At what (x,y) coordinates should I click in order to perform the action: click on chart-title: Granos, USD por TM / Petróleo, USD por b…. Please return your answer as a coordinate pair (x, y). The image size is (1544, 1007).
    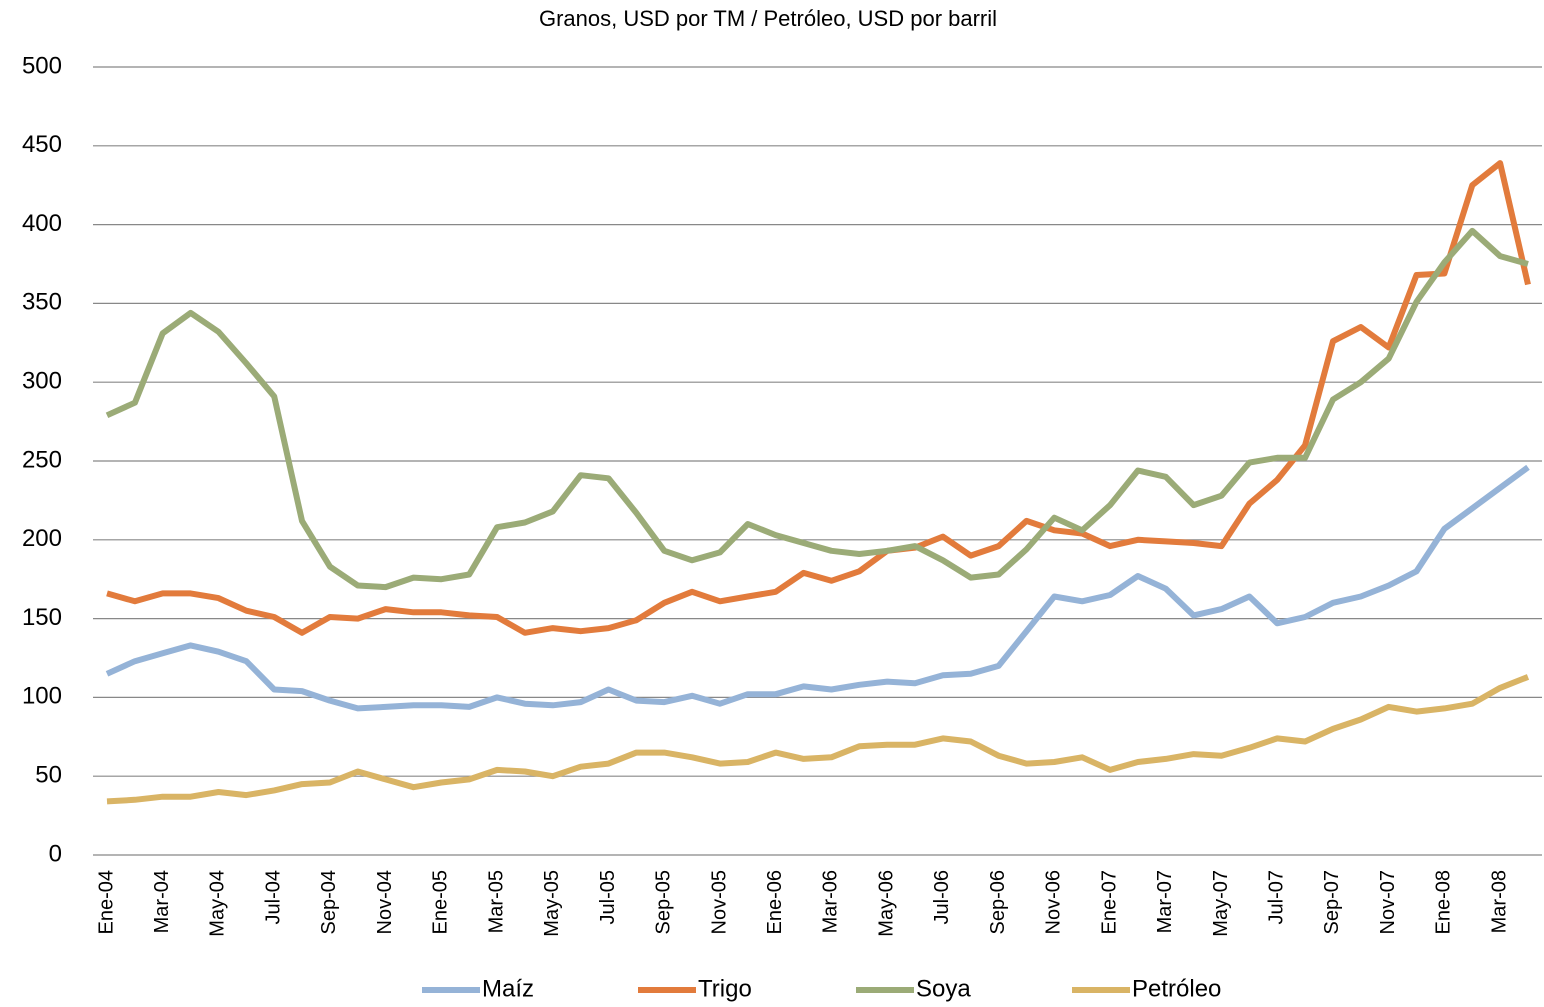
    Looking at the image, I should click on (768, 18).